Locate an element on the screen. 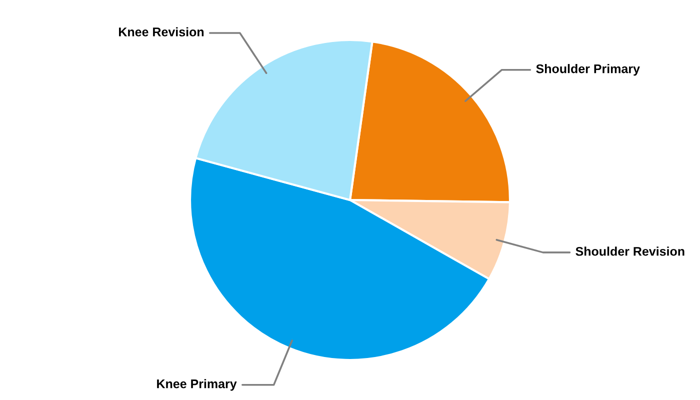  slice-label: Shoulder Revision is located at coordinates (630, 251).